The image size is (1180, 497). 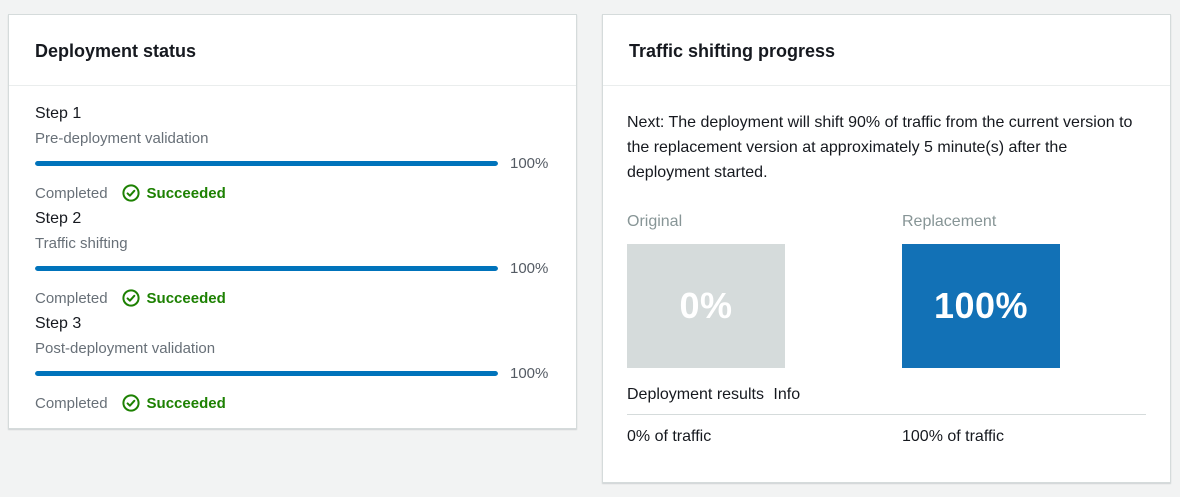 I want to click on deployment-status-title: Deployment status, so click(x=292, y=50).